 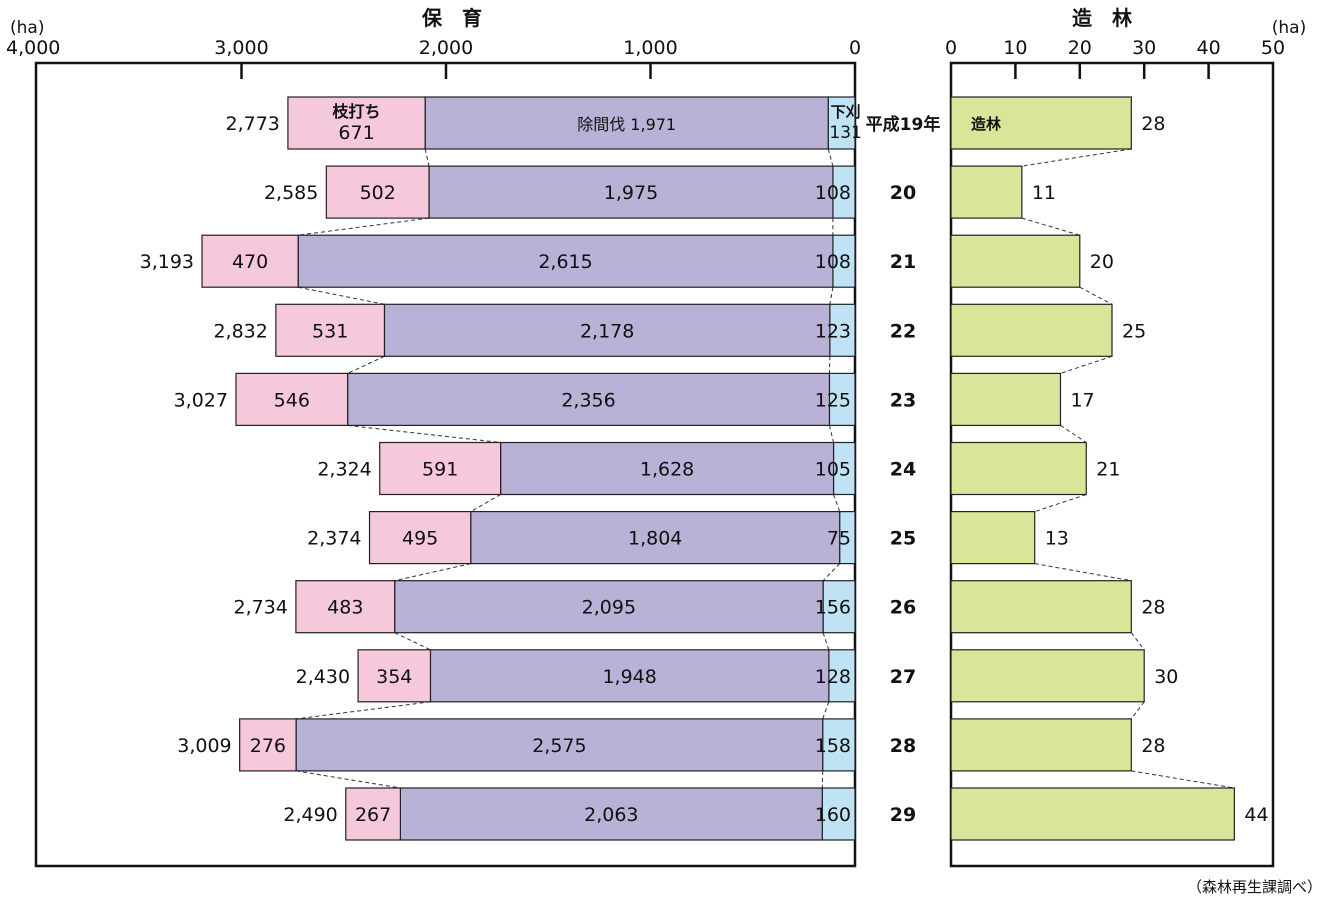 I want to click on right-chart-title: 造 林, so click(x=1102, y=18).